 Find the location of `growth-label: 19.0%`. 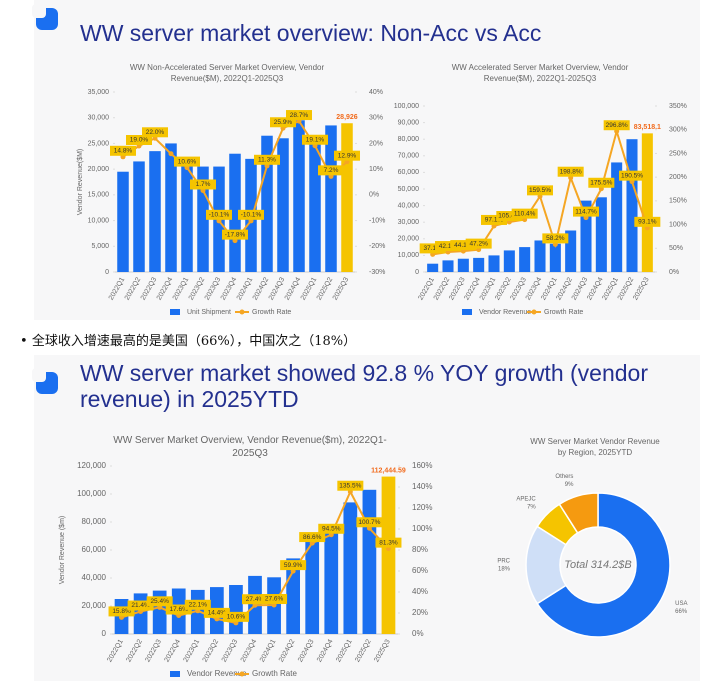

growth-label: 19.0% is located at coordinates (139, 140).